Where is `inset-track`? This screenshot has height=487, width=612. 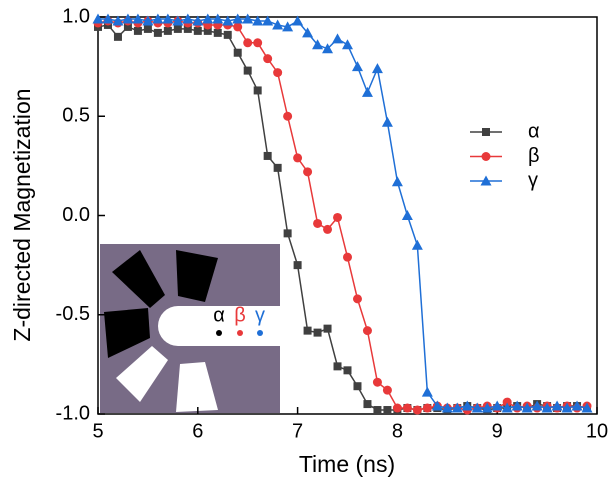 inset-track is located at coordinates (219, 326).